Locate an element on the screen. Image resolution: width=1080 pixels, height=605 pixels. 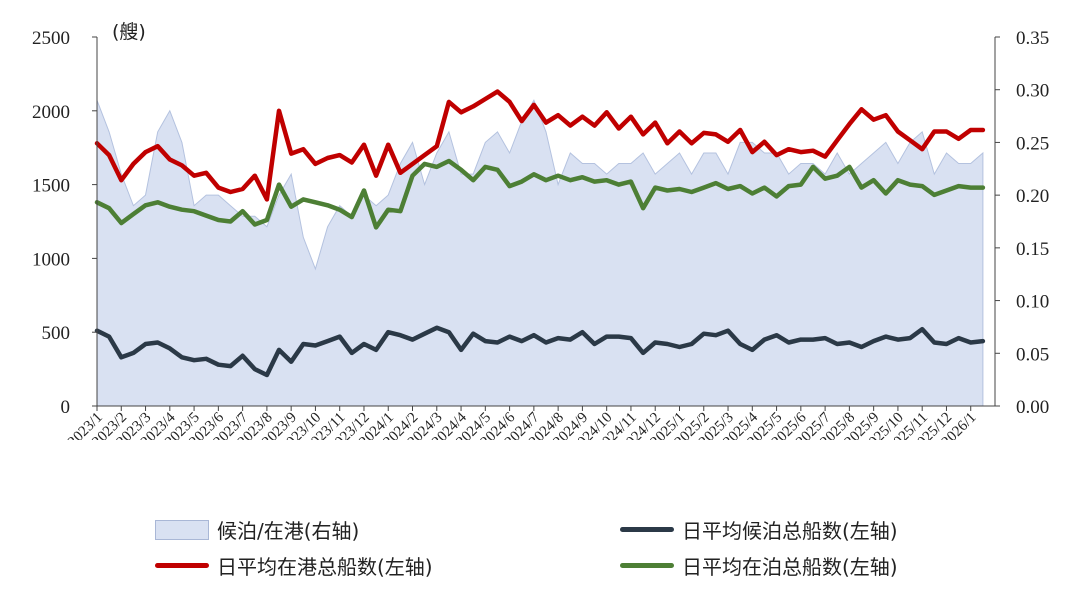
left-tick-label: 1500 is located at coordinates (51, 186).